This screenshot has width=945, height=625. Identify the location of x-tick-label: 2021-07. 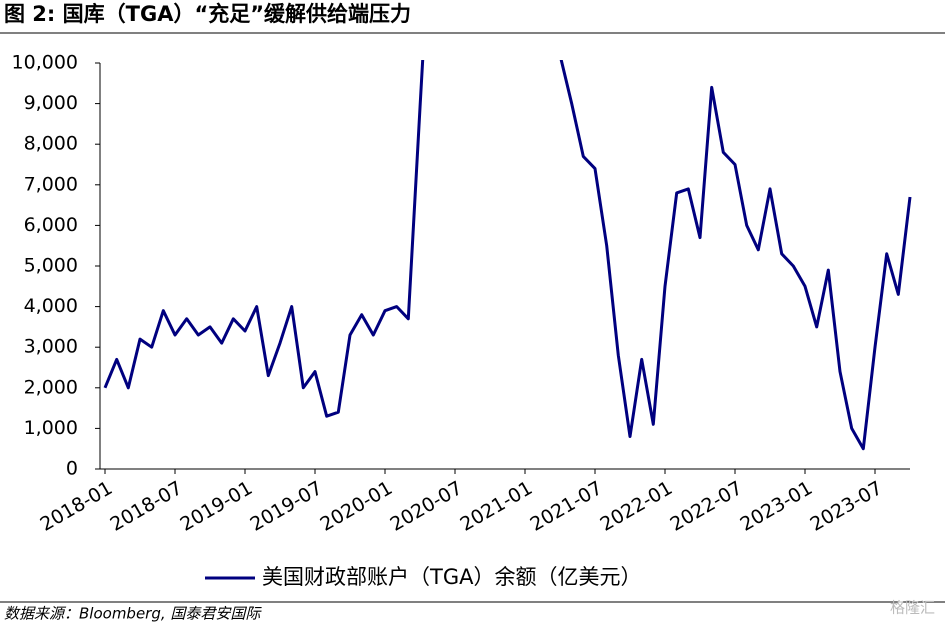
(566, 506).